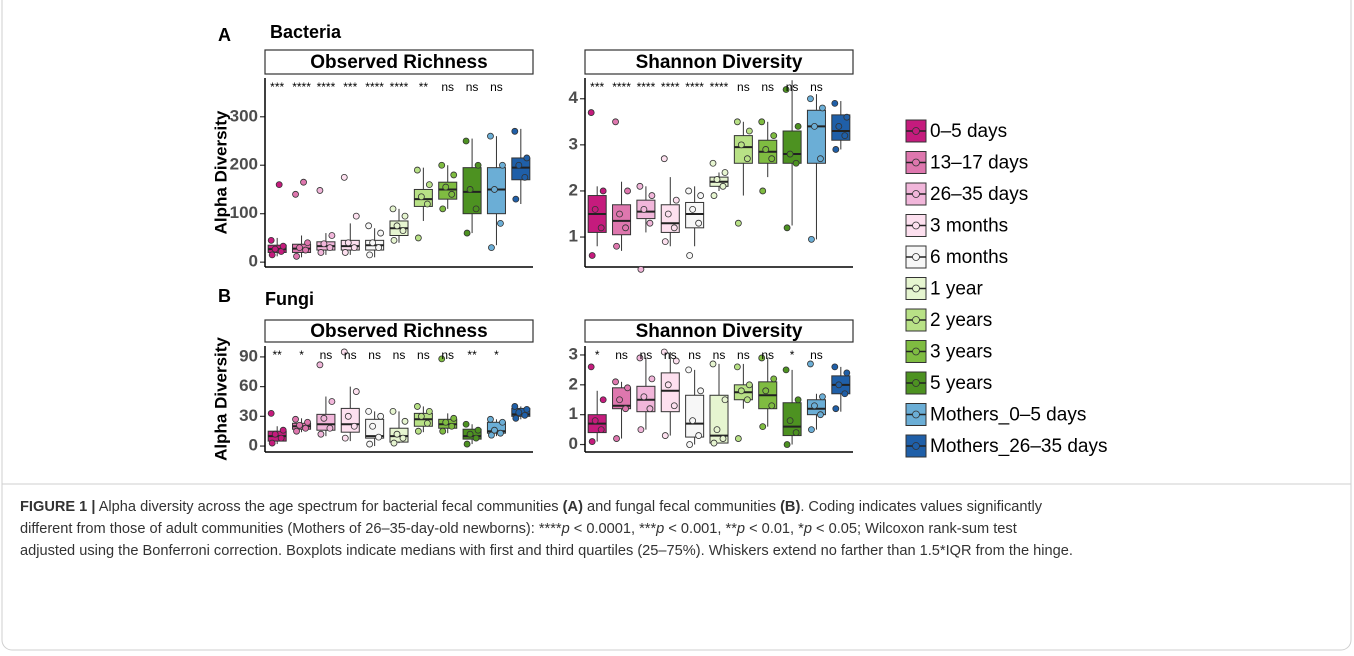 Image resolution: width=1354 pixels, height=656 pixels. I want to click on y-tick-label: 300, so click(244, 115).